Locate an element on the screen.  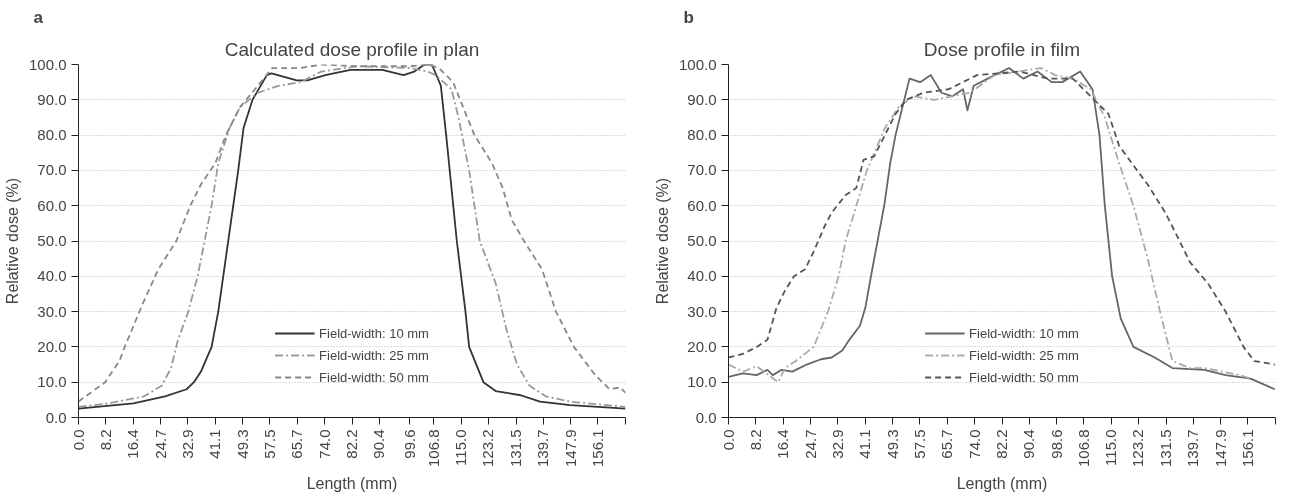
x-tick-label: 98.6 is located at coordinates (1056, 444).